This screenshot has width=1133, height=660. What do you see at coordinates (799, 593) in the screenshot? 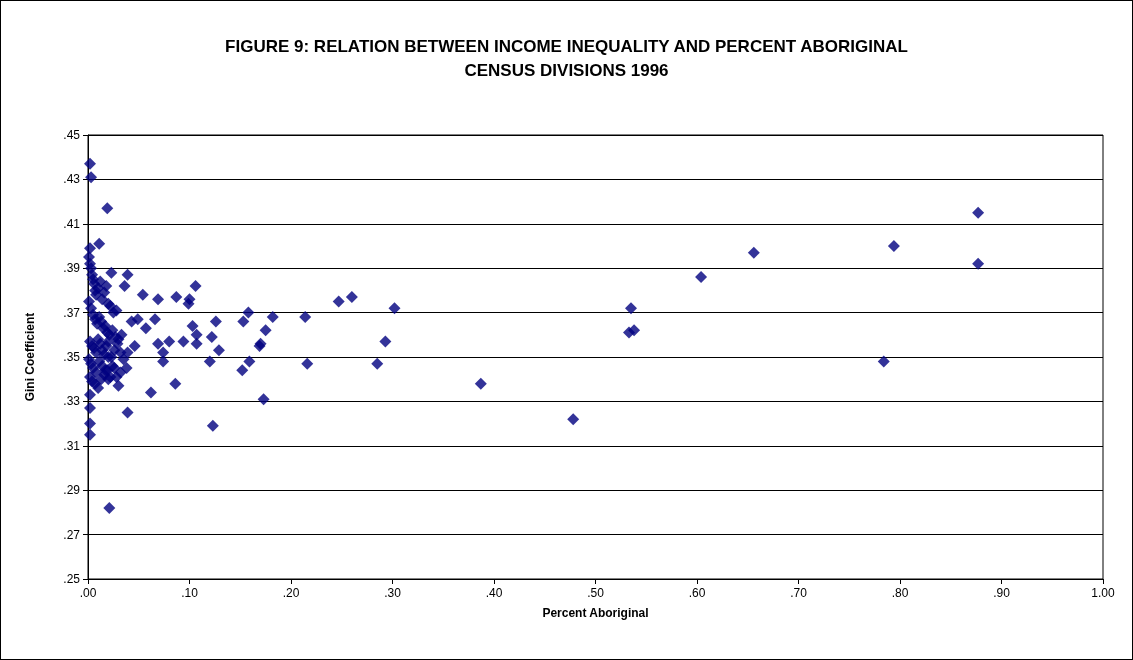
I see `x-tick-label: .70` at bounding box center [799, 593].